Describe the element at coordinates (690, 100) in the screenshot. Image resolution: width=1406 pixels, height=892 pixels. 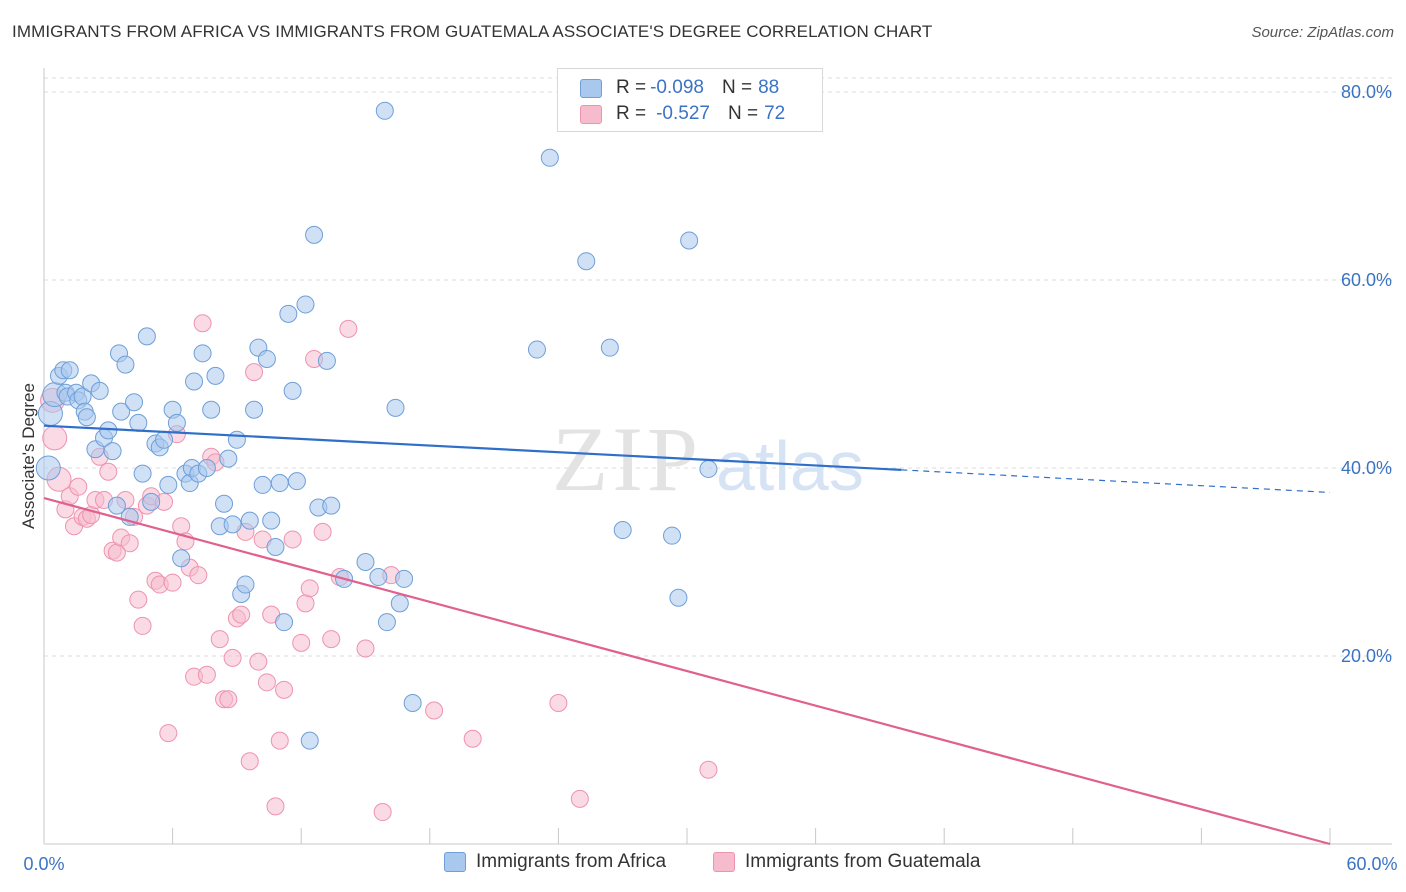
I see `correlation-legend: R = -0.098 N = 88 R = -0.527 N = 72` at that location.